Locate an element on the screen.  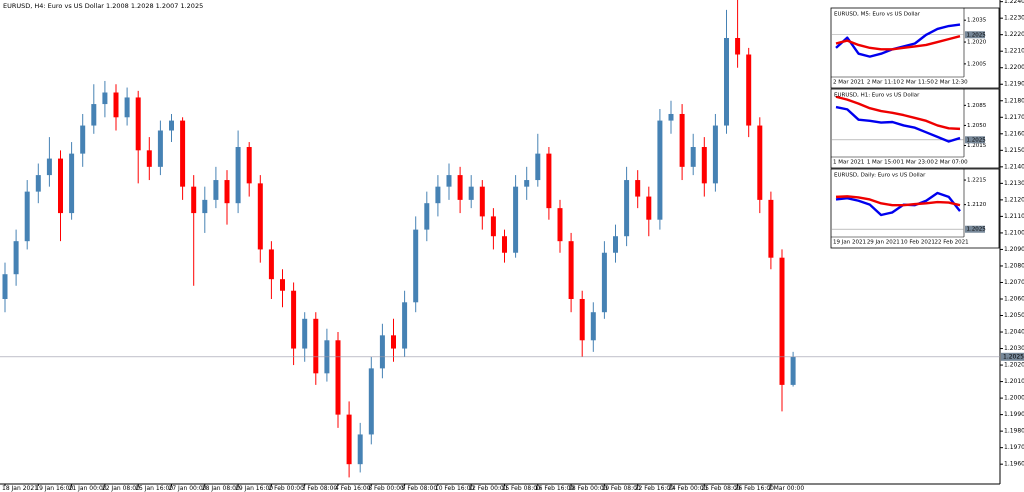
y-tick-label: 1.2150 is located at coordinates (1014, 150).